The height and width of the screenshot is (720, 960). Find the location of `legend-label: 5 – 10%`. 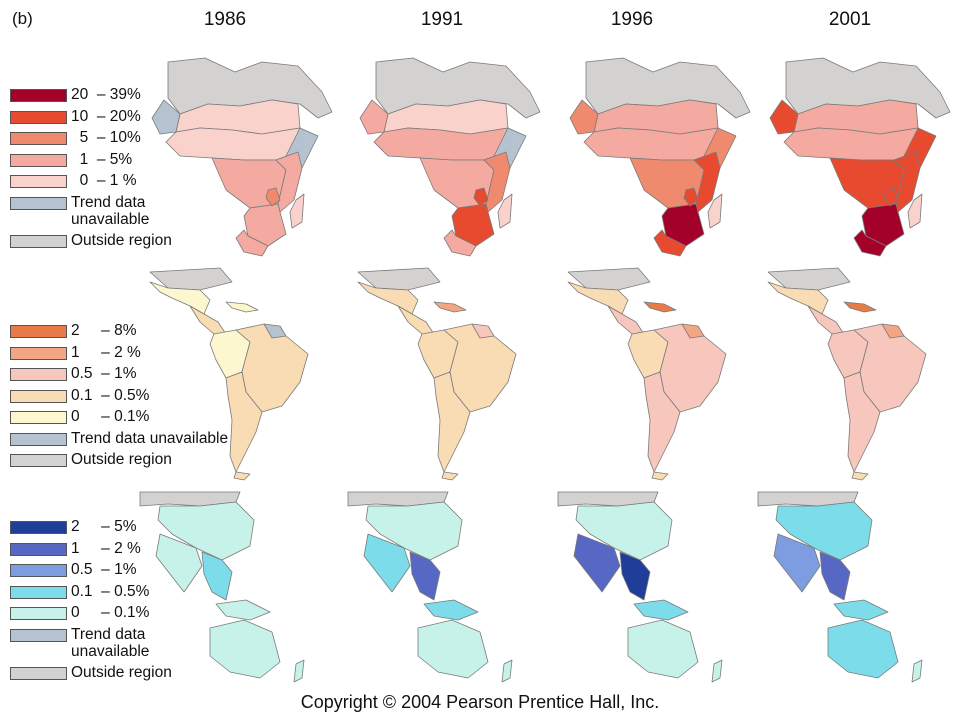

legend-label: 5 – 10% is located at coordinates (106, 137).